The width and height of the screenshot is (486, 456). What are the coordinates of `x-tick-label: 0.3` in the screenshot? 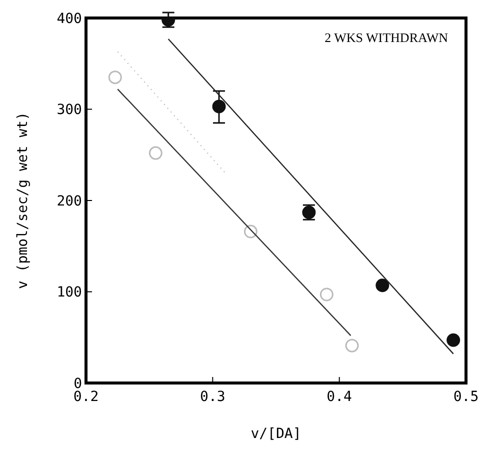 It's located at (213, 396).